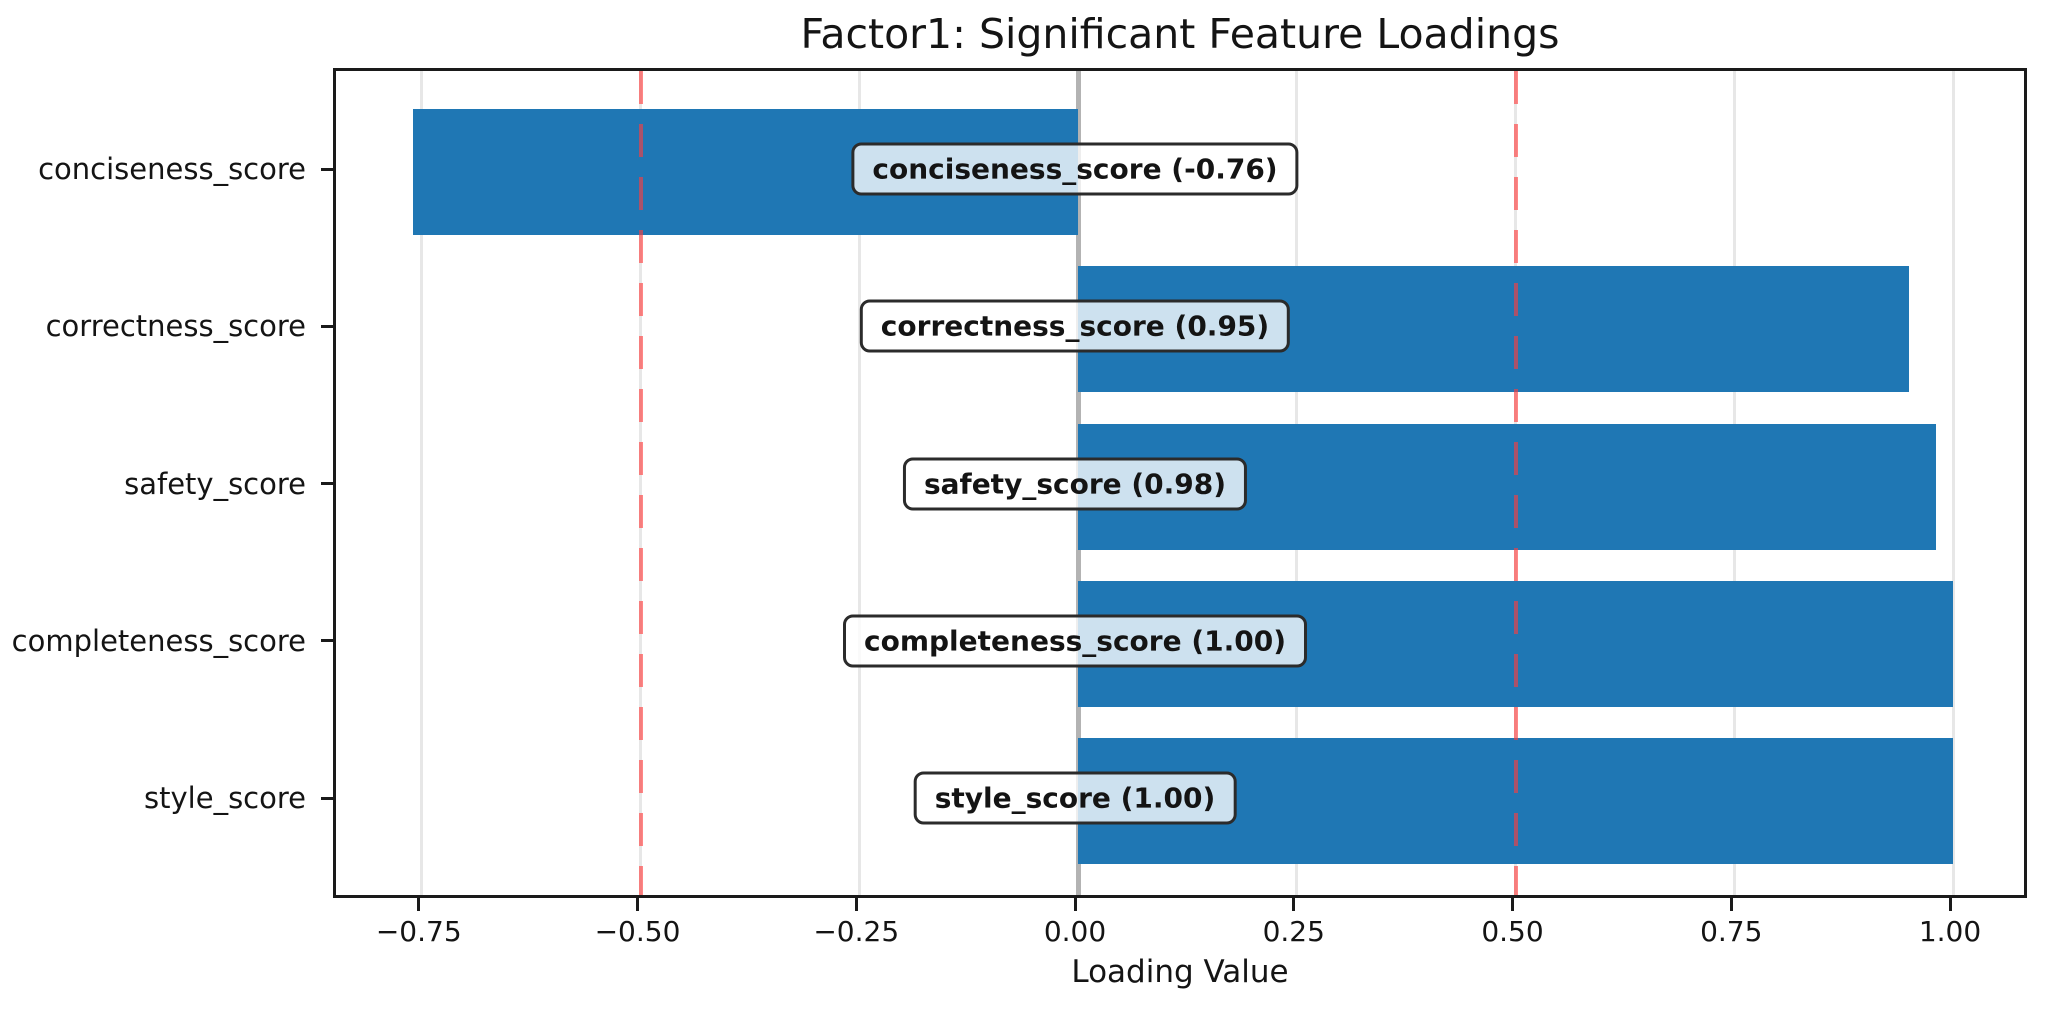 The image size is (2048, 1012). I want to click on y-tick-label-conciseness_score: conciseness_score, so click(172, 169).